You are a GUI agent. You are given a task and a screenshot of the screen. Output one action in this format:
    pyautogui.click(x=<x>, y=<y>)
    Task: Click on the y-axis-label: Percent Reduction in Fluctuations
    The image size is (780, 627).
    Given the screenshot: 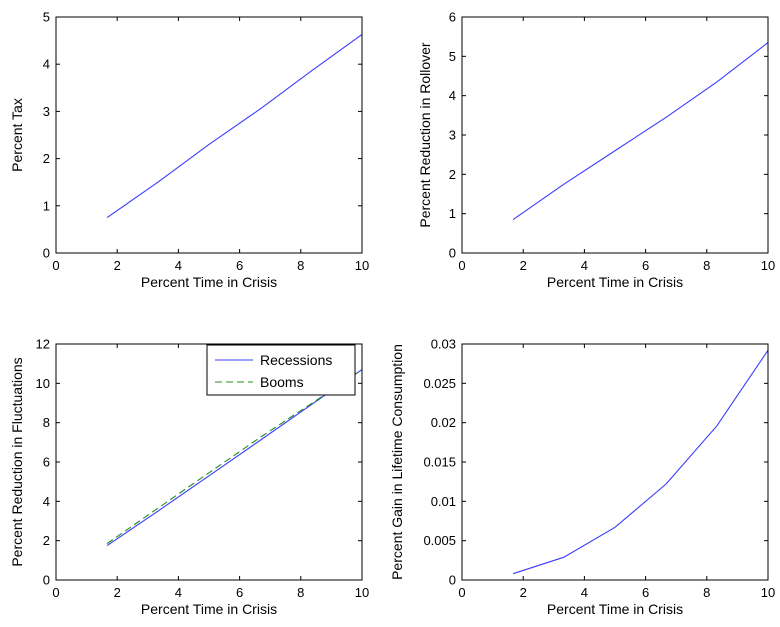 What is the action you would take?
    pyautogui.click(x=17, y=461)
    